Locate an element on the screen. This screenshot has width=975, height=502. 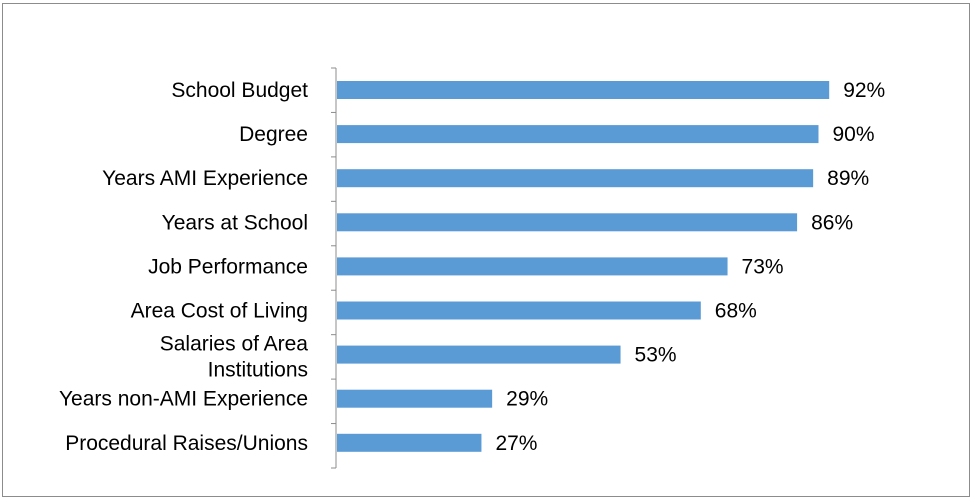
value-label: 68% is located at coordinates (736, 311).